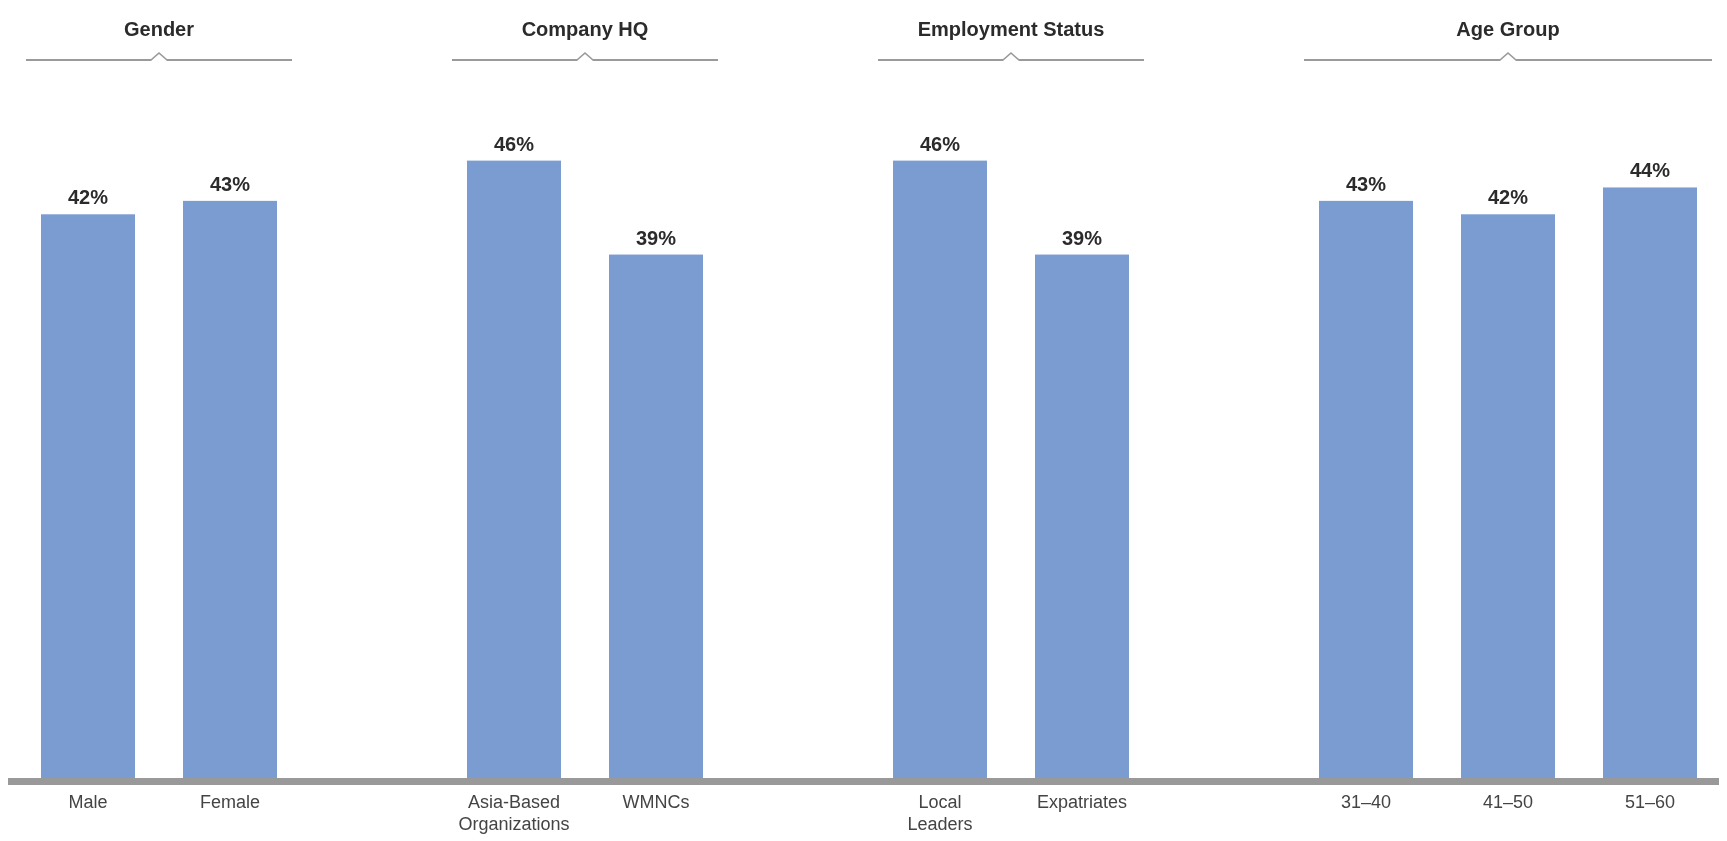  I want to click on x-tick-label: 51–60, so click(1650, 802).